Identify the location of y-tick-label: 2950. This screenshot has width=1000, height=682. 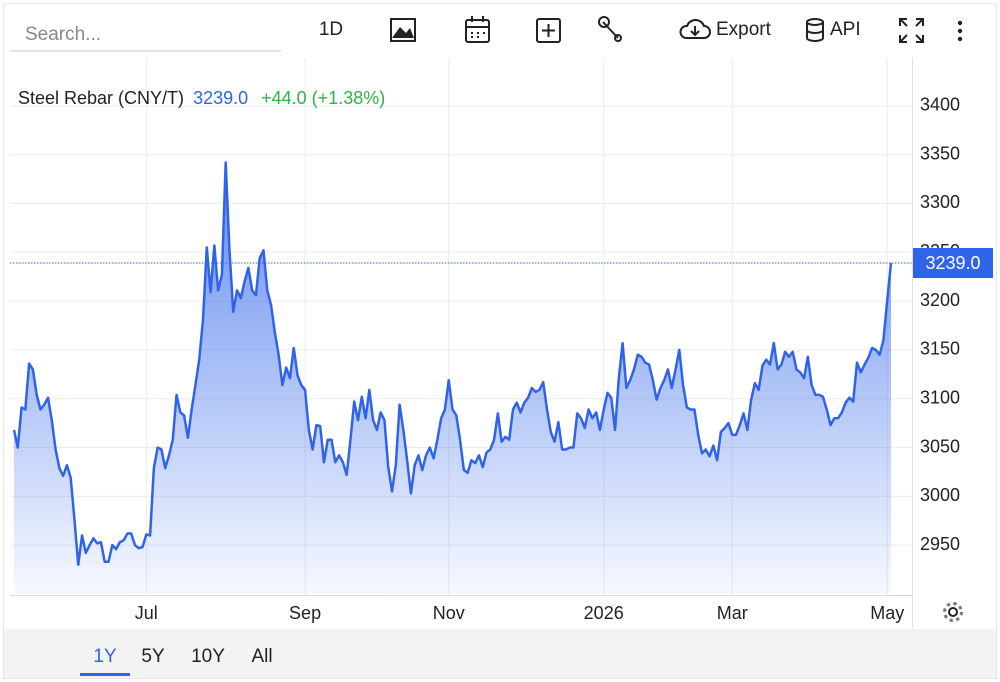
(940, 544).